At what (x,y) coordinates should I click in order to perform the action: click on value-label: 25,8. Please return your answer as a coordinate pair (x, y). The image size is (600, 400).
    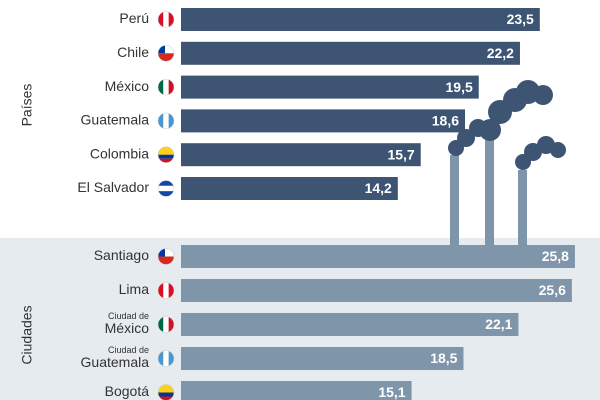
    Looking at the image, I should click on (555, 256).